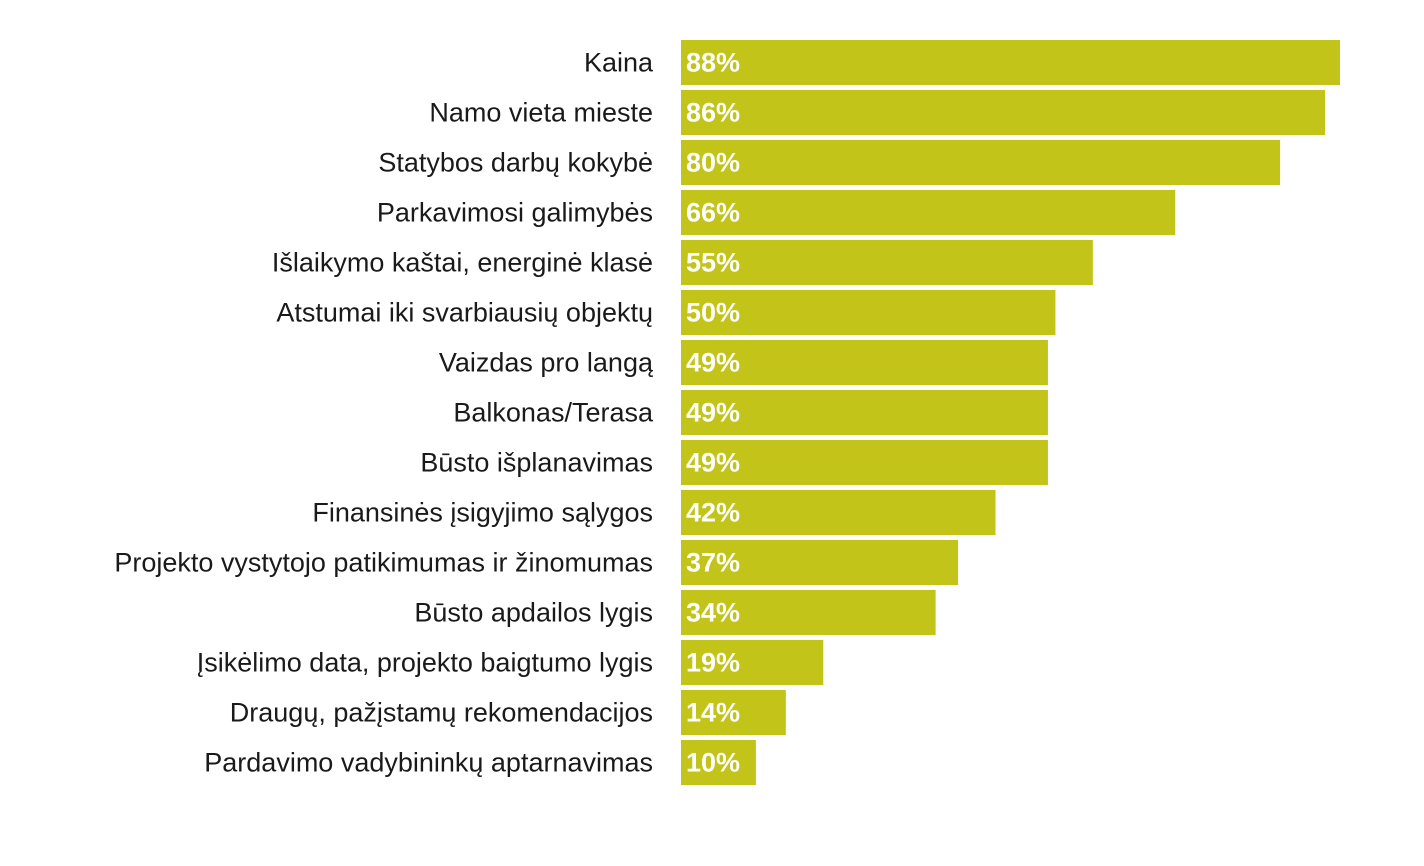  I want to click on data-label: 80%, so click(713, 163).